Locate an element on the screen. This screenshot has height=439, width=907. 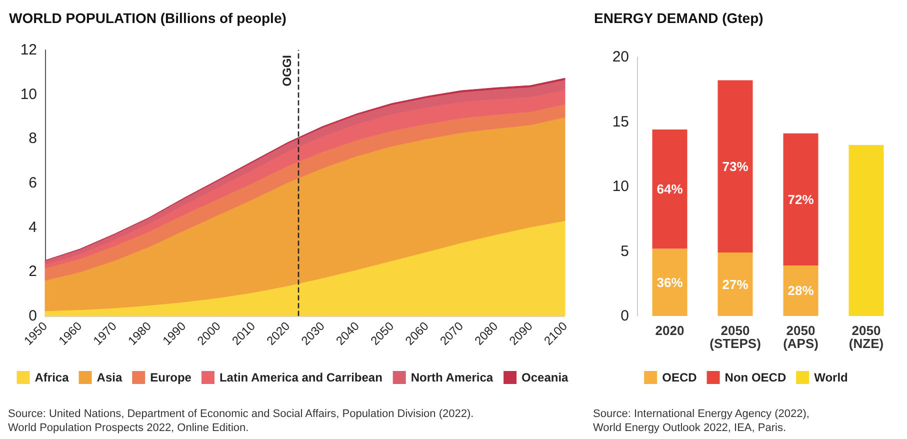
annotation: 72% is located at coordinates (801, 199).